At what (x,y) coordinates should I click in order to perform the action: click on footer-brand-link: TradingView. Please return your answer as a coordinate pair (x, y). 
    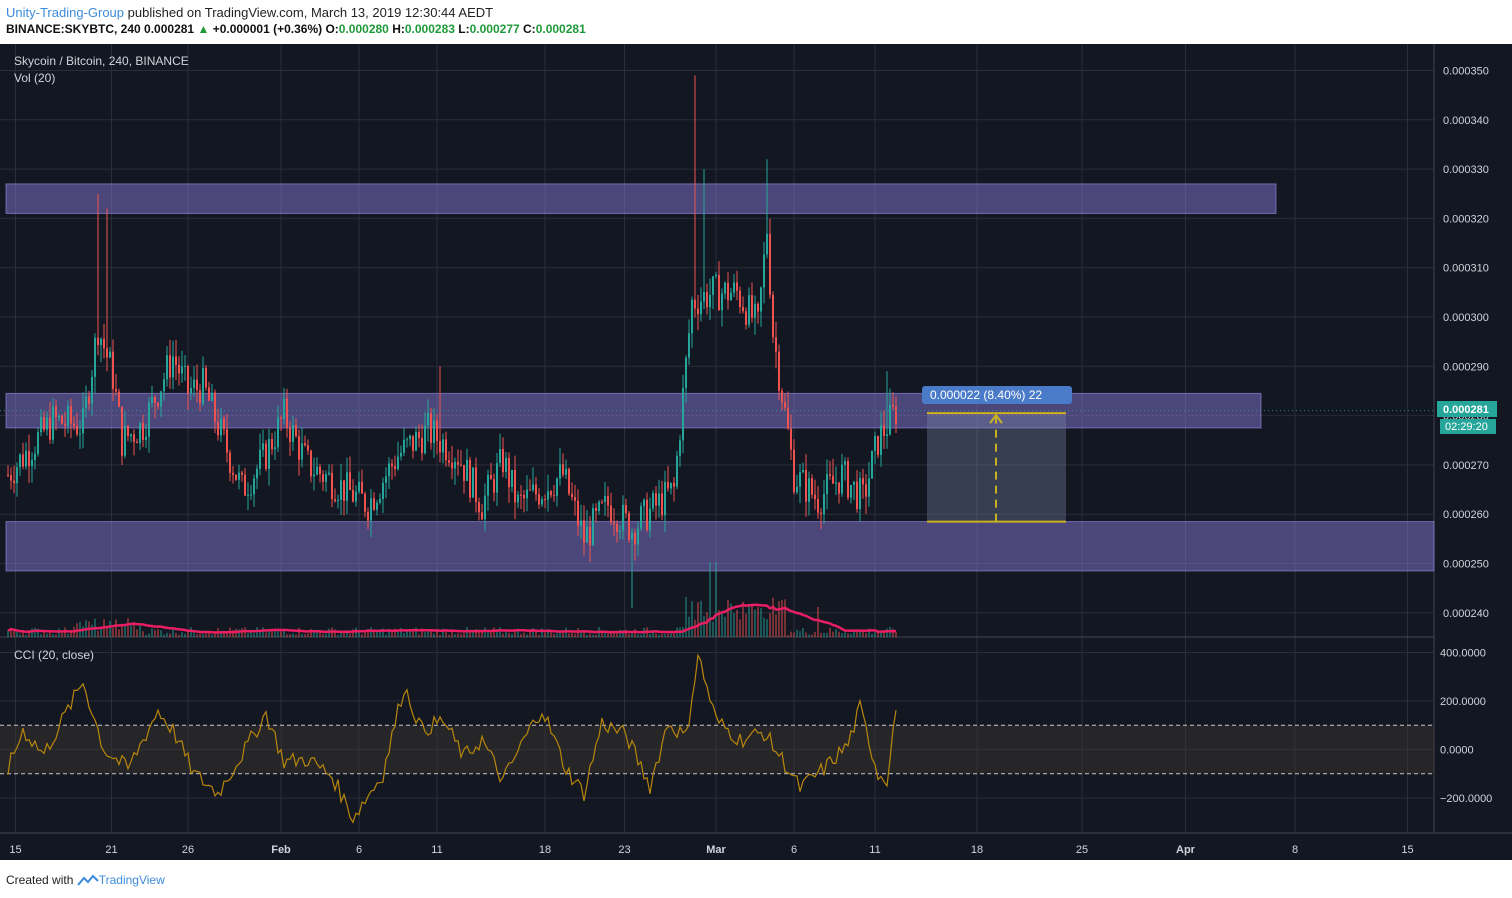
    Looking at the image, I should click on (131, 880).